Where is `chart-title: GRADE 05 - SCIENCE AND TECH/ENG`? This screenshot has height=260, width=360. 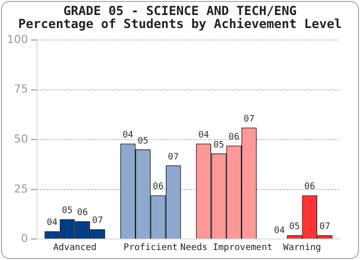 chart-title: GRADE 05 - SCIENCE AND TECH/ENG is located at coordinates (180, 10).